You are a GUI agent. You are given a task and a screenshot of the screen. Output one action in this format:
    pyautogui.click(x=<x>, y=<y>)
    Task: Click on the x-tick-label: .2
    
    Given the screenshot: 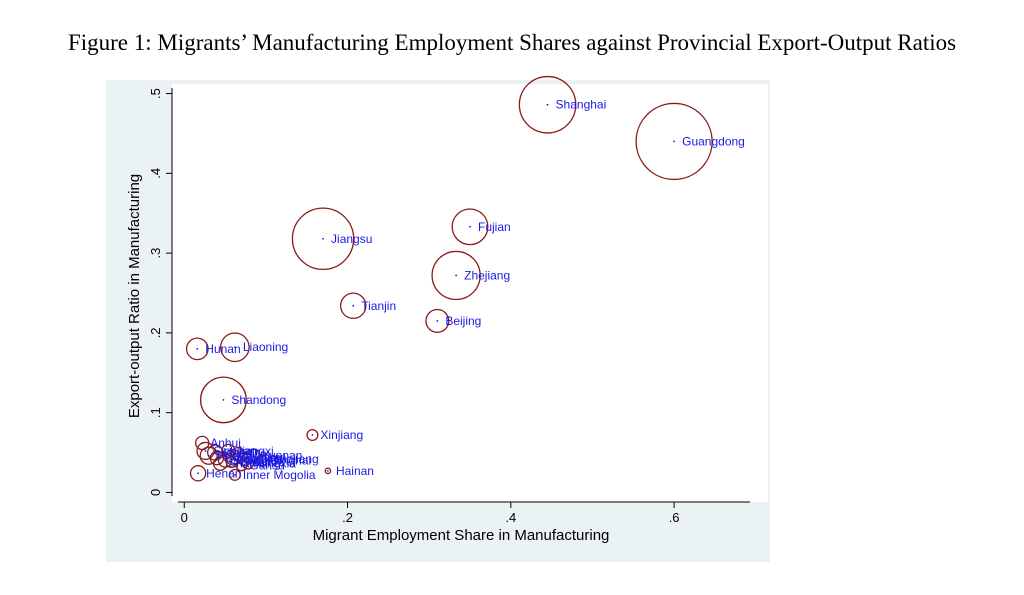 What is the action you would take?
    pyautogui.click(x=347, y=517)
    